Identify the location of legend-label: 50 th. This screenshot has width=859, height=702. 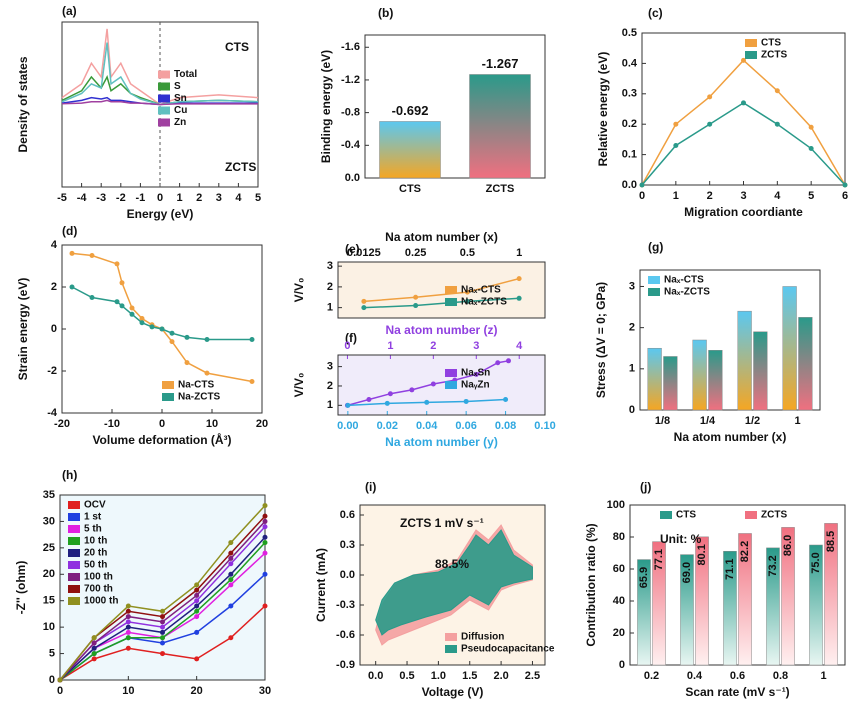
(95, 565).